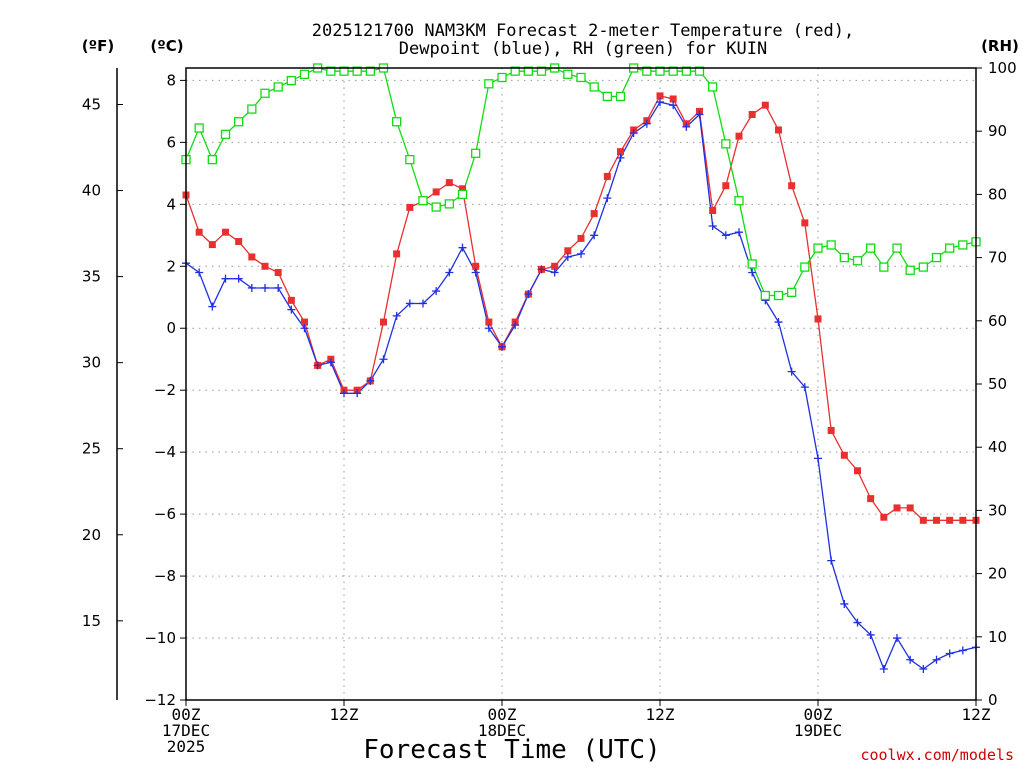 Image resolution: width=1024 pixels, height=768 pixels. Describe the element at coordinates (166, 46) in the screenshot. I see `celsius-unit-label: (ºC)` at that location.